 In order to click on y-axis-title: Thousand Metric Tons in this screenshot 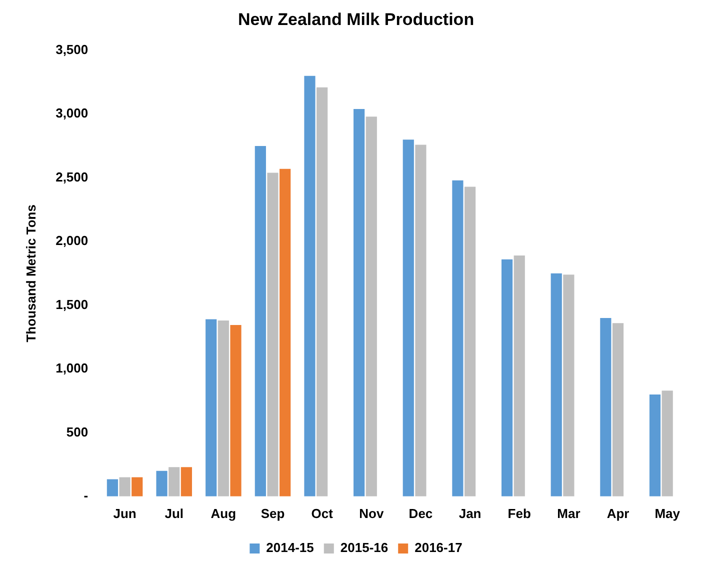, I will do `click(30, 273)`.